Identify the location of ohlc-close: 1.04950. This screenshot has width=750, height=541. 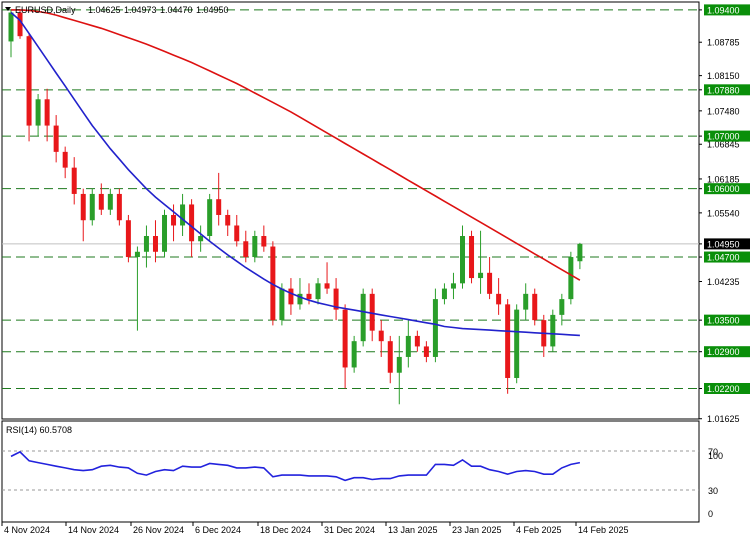
(212, 10).